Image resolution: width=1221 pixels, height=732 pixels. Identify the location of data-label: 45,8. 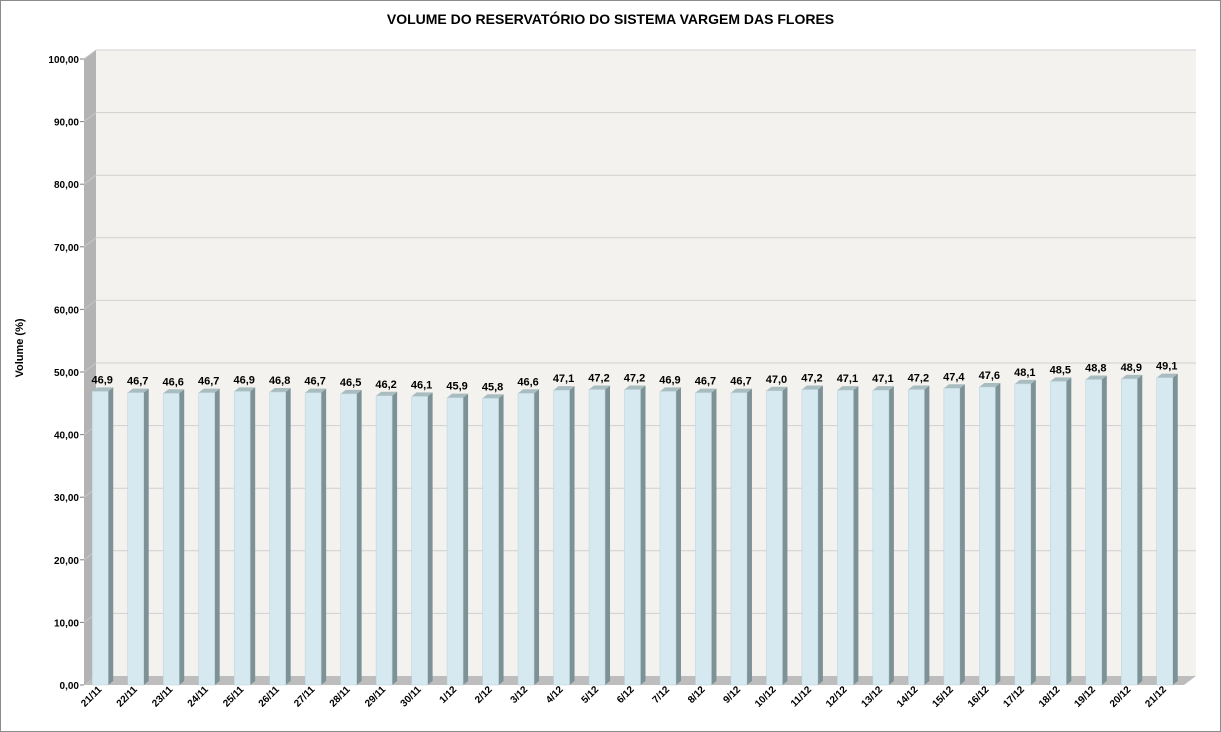
(492, 387).